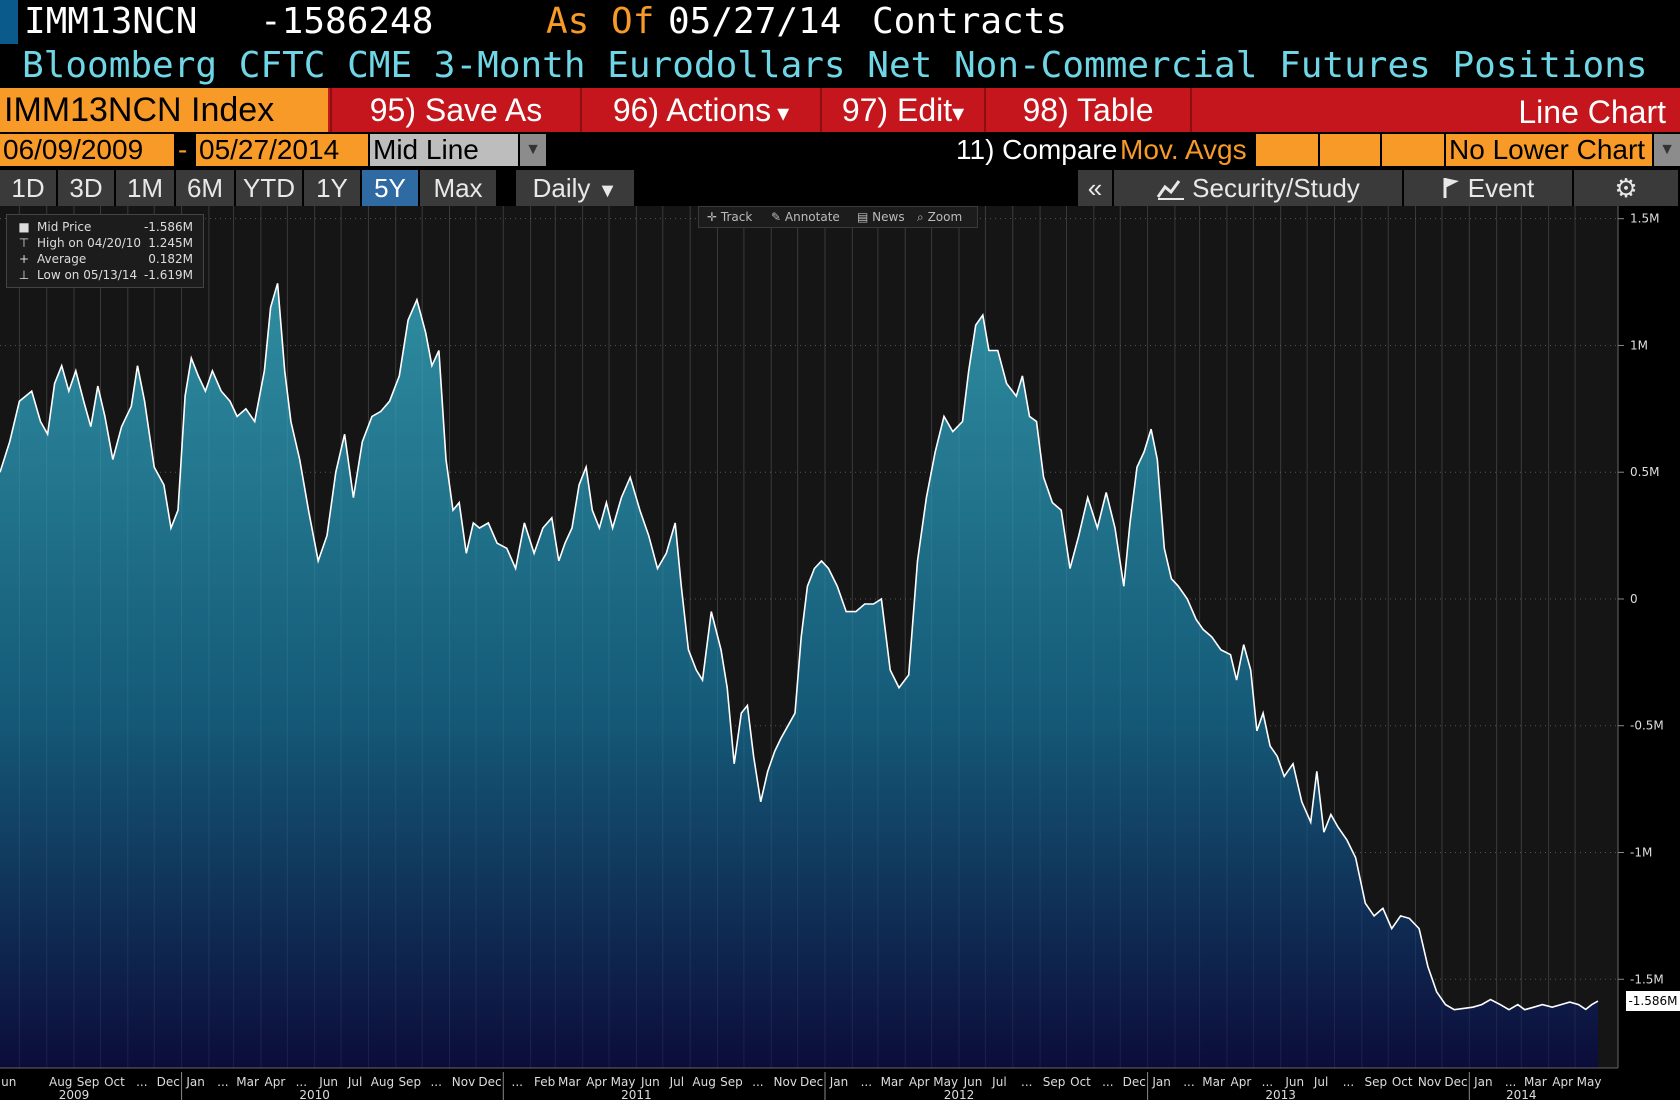 Image resolution: width=1680 pixels, height=1100 pixels. I want to click on x-year-label: 2012, so click(959, 1094).